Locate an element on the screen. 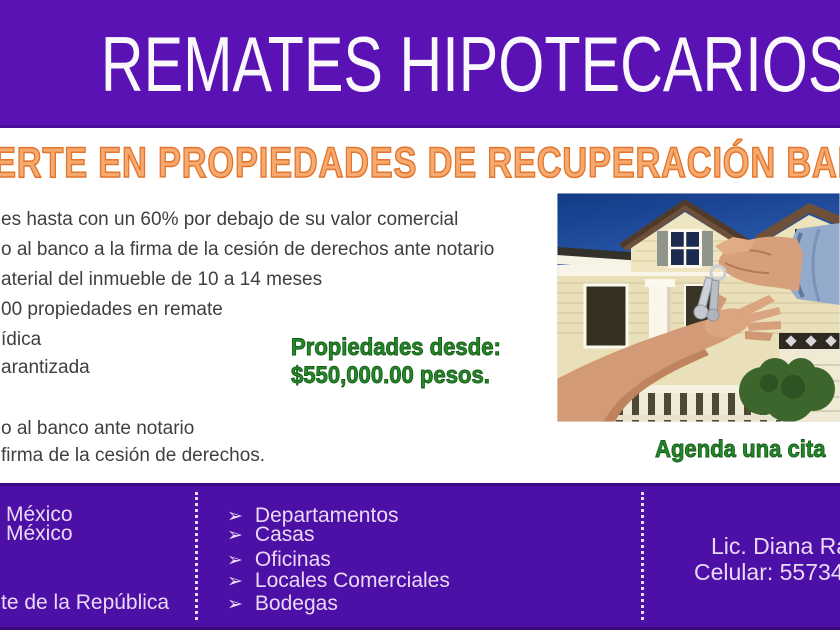 The width and height of the screenshot is (840, 630). property-type-label: Bodegas is located at coordinates (296, 603).